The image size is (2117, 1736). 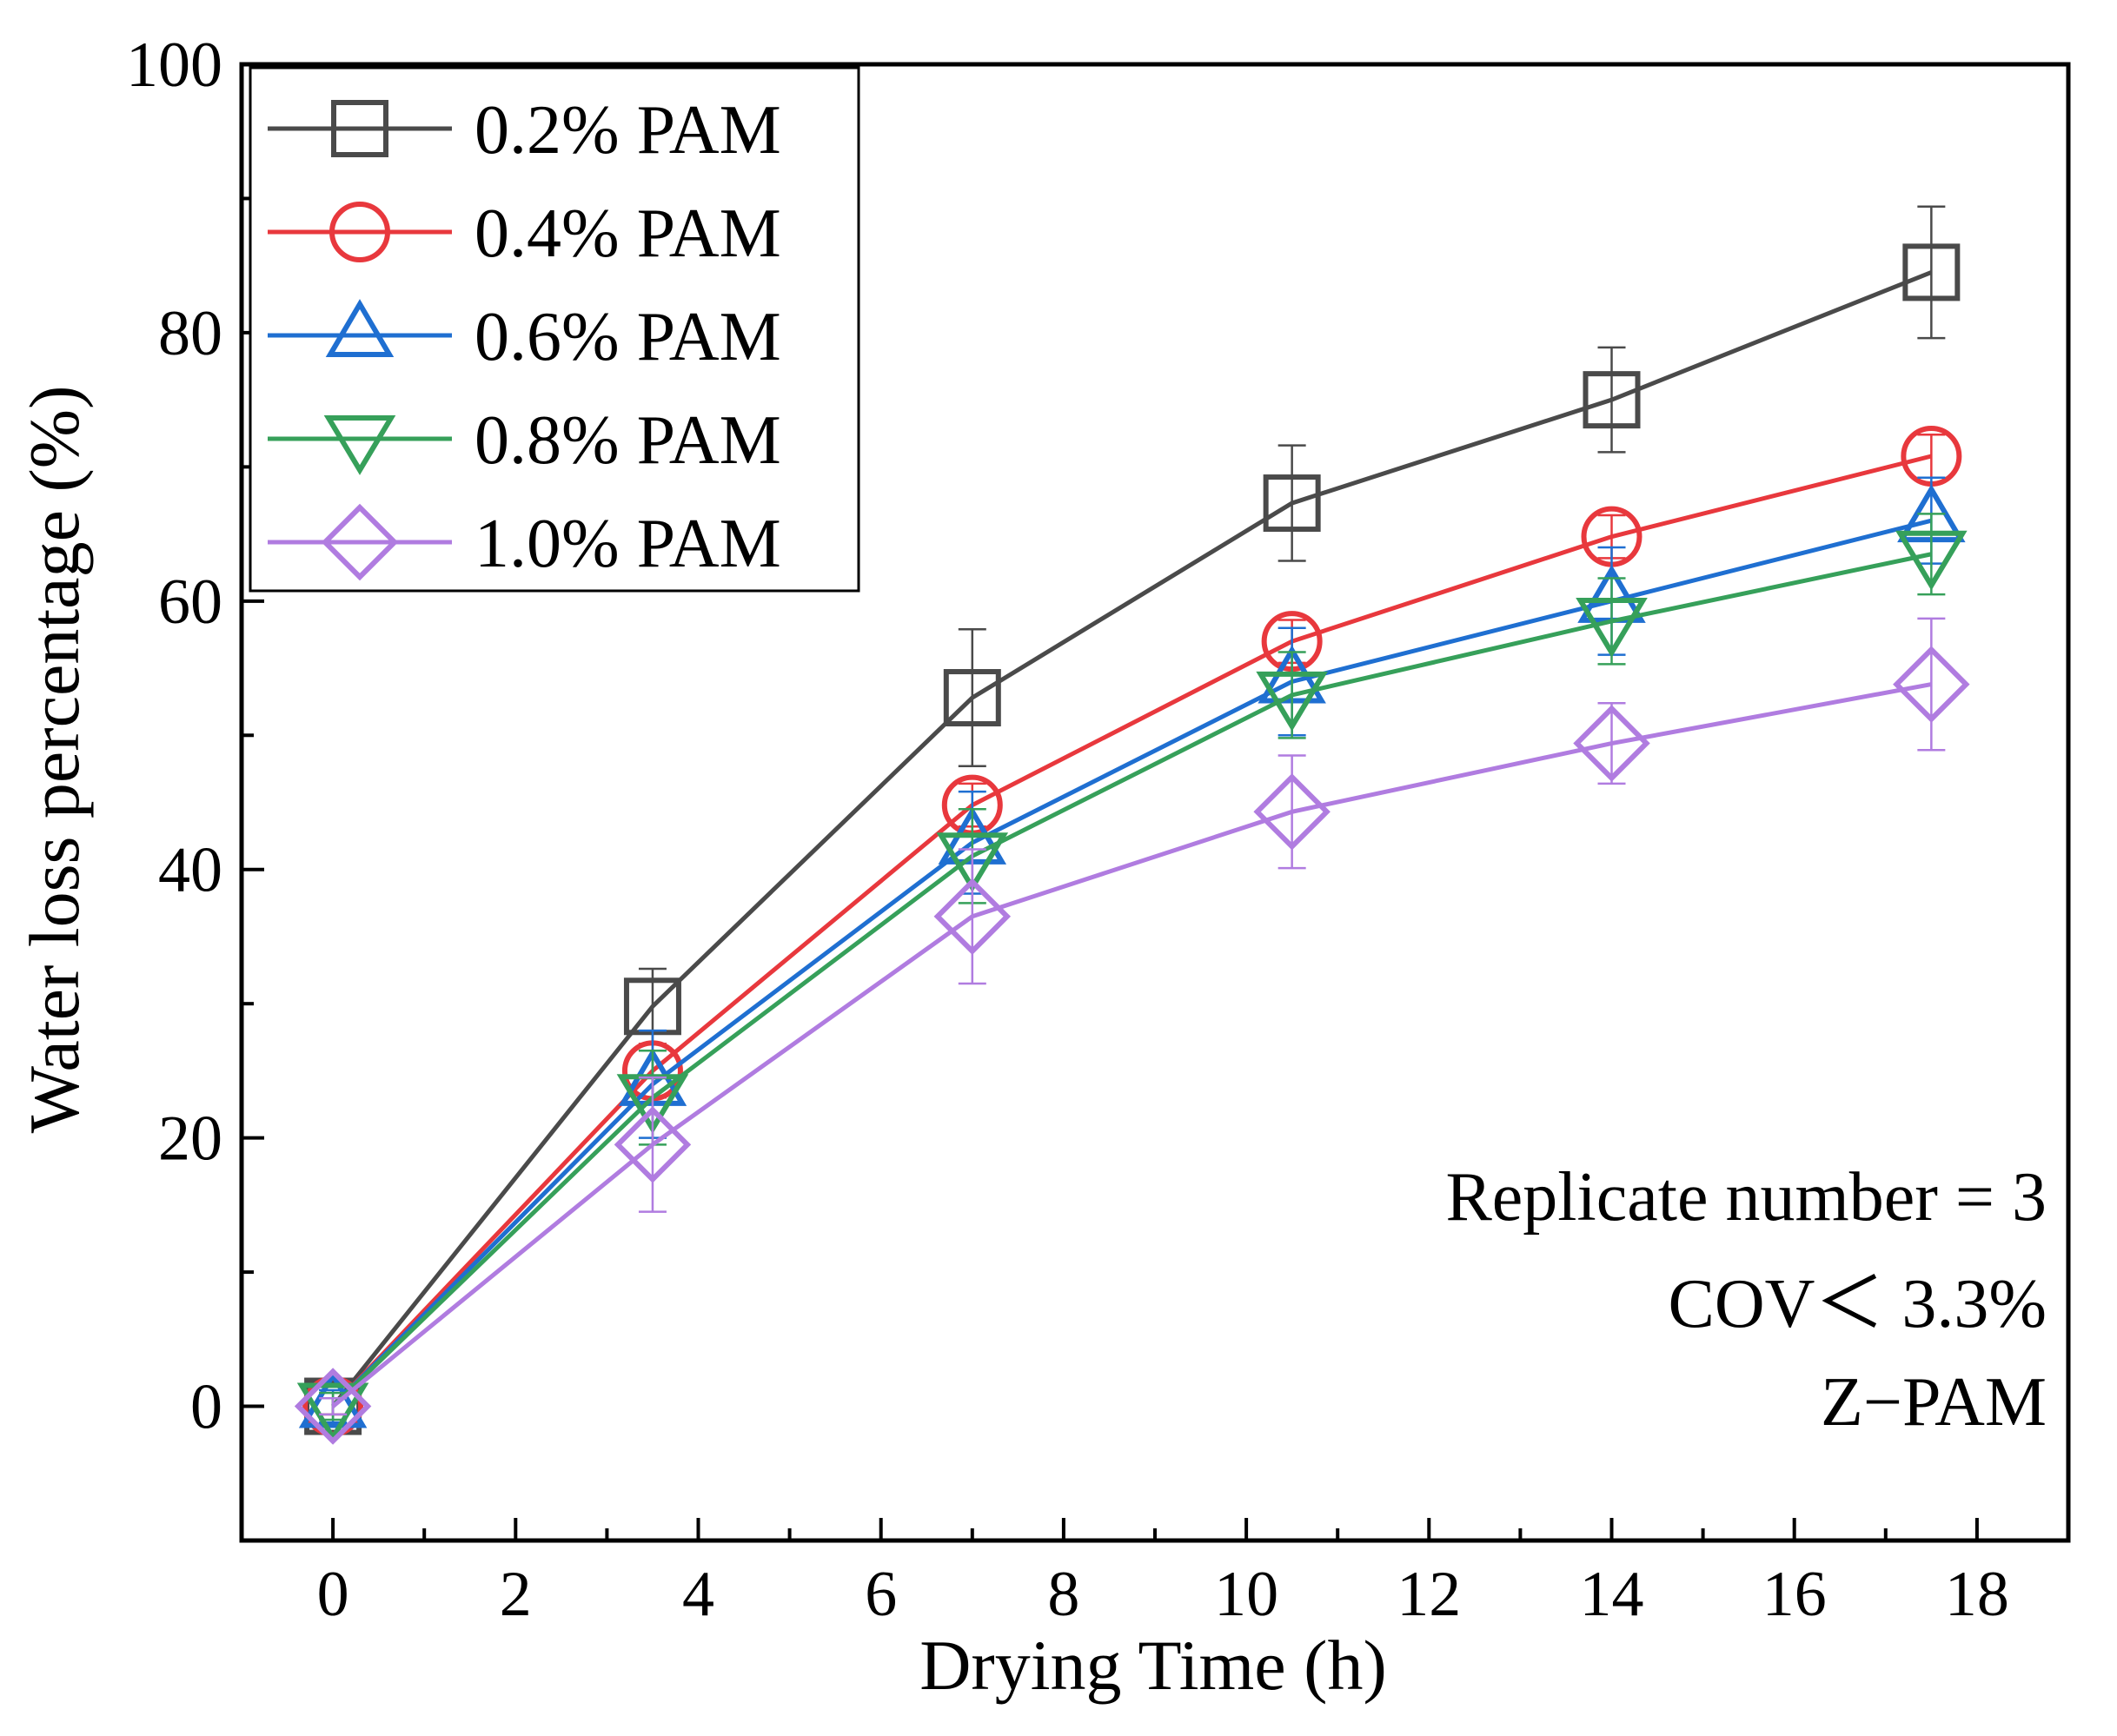 I want to click on annotation-sample: Z−PAM, so click(x=1934, y=1402).